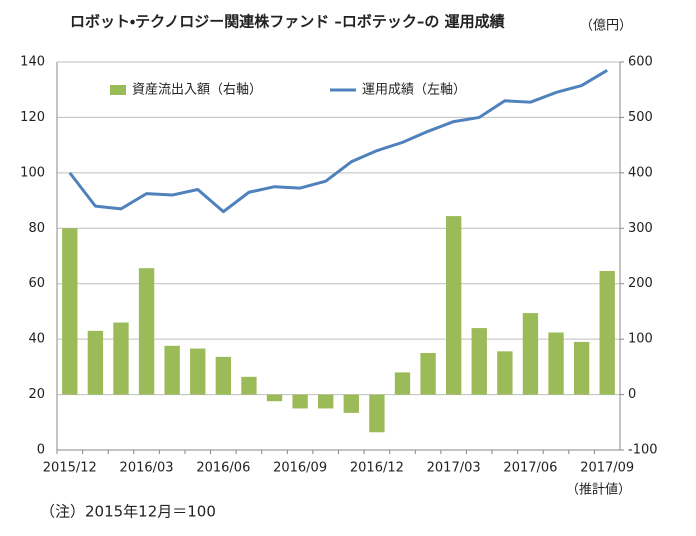  What do you see at coordinates (606, 26) in the screenshot?
I see `y2-unit: （億円）` at bounding box center [606, 26].